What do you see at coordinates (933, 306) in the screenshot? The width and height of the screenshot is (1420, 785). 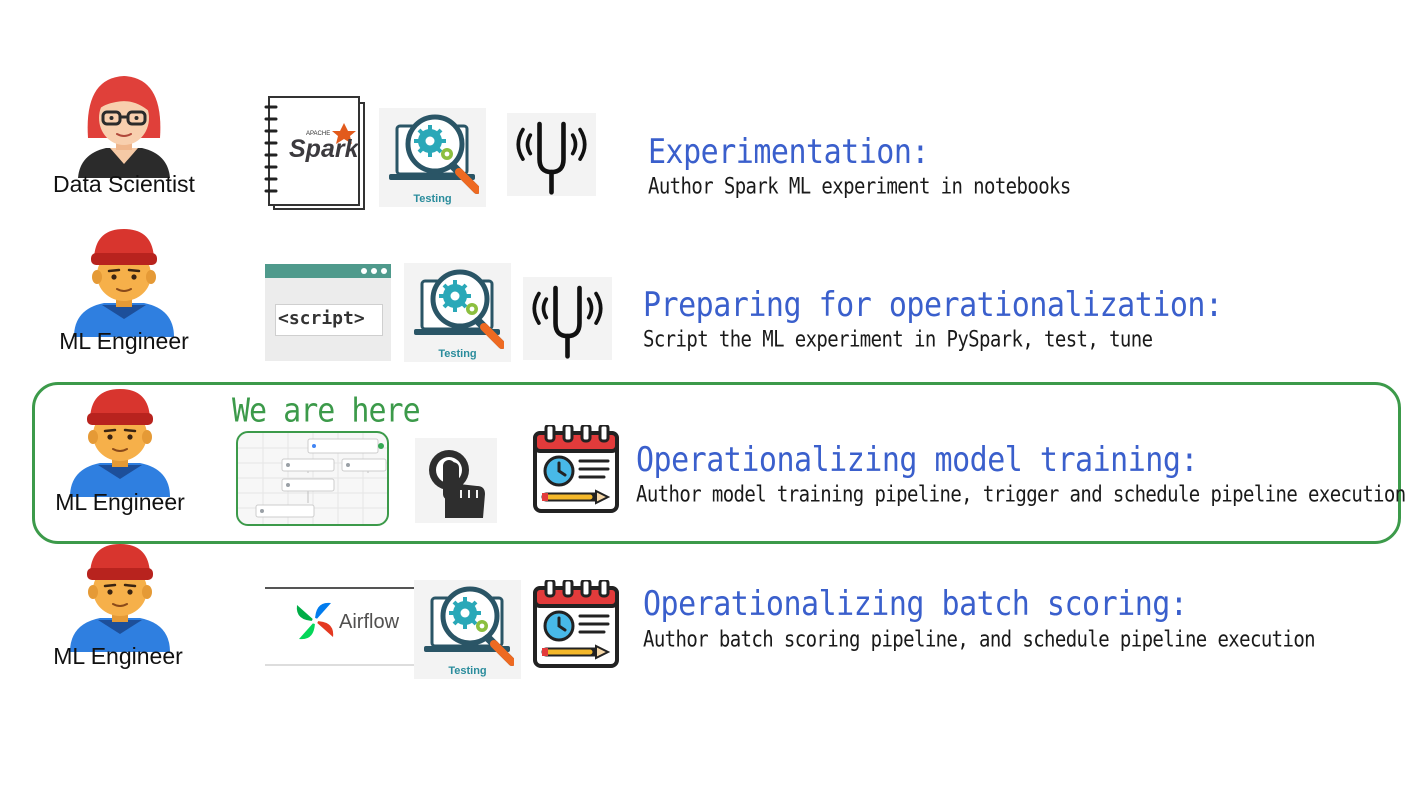 I see `step-title-preparing: Preparing for operationalization:` at bounding box center [933, 306].